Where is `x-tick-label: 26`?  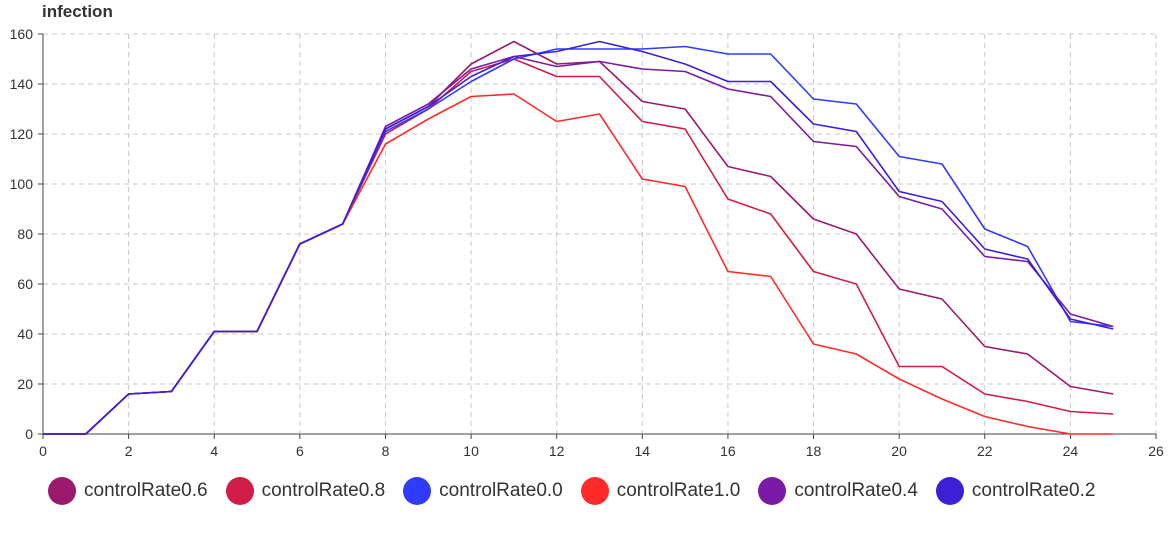
x-tick-label: 26 is located at coordinates (1156, 451).